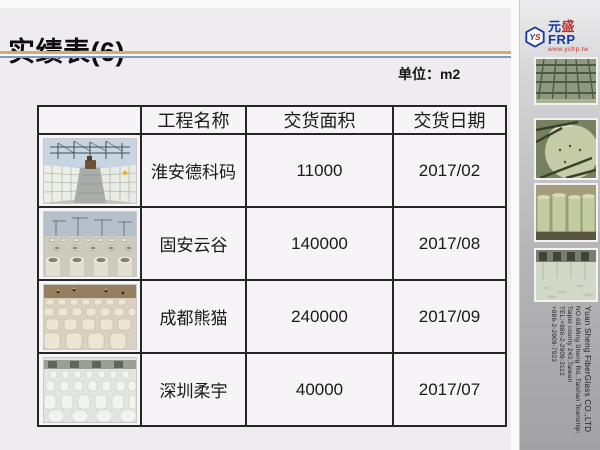 This screenshot has height=450, width=600. I want to click on company-tel1: TEL:+886-2-2909-3113, so click(561, 341).